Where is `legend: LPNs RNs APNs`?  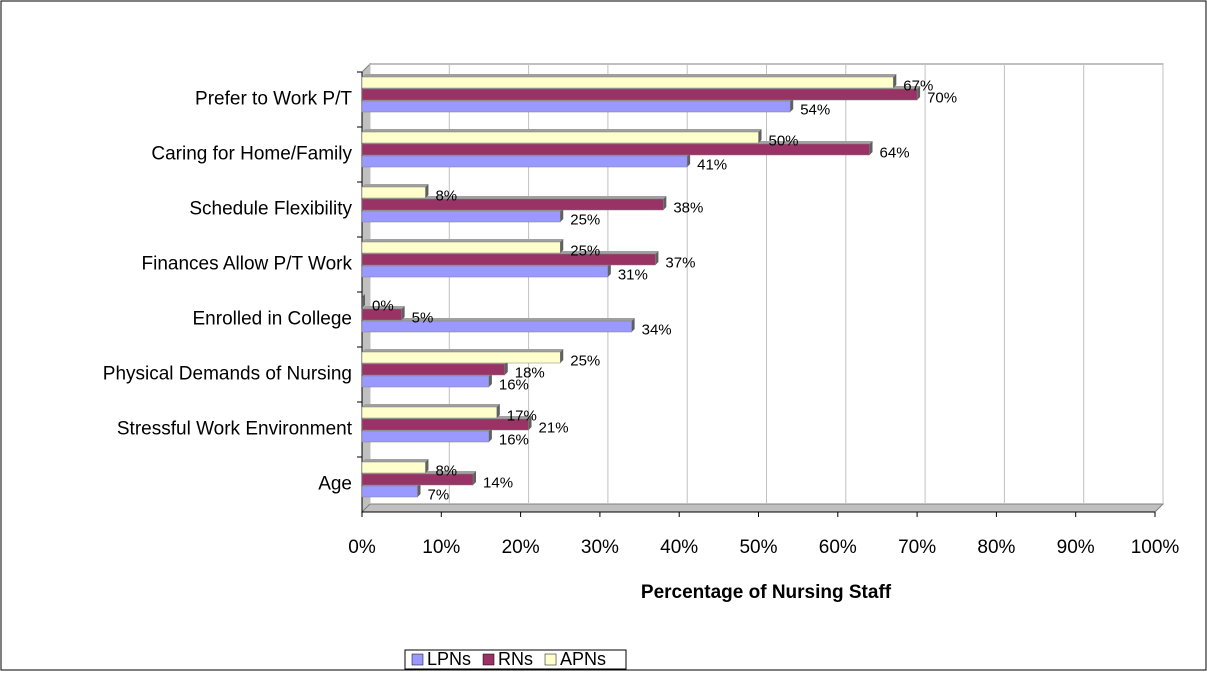 legend: LPNs RNs APNs is located at coordinates (515, 659).